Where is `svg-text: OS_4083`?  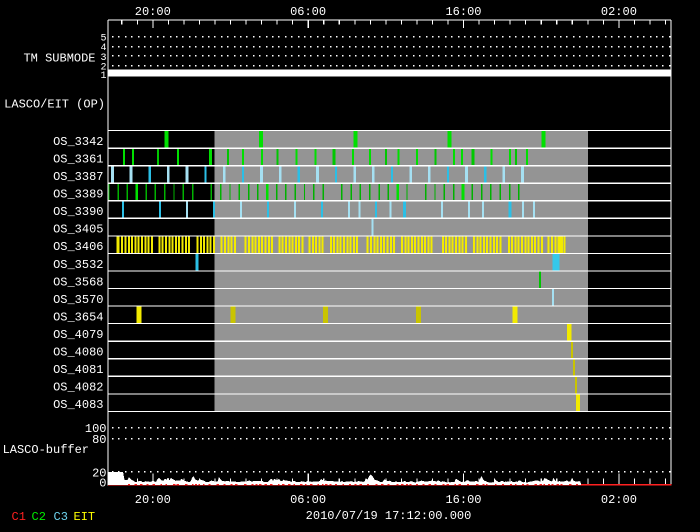
svg-text: OS_4083 is located at coordinates (78, 405).